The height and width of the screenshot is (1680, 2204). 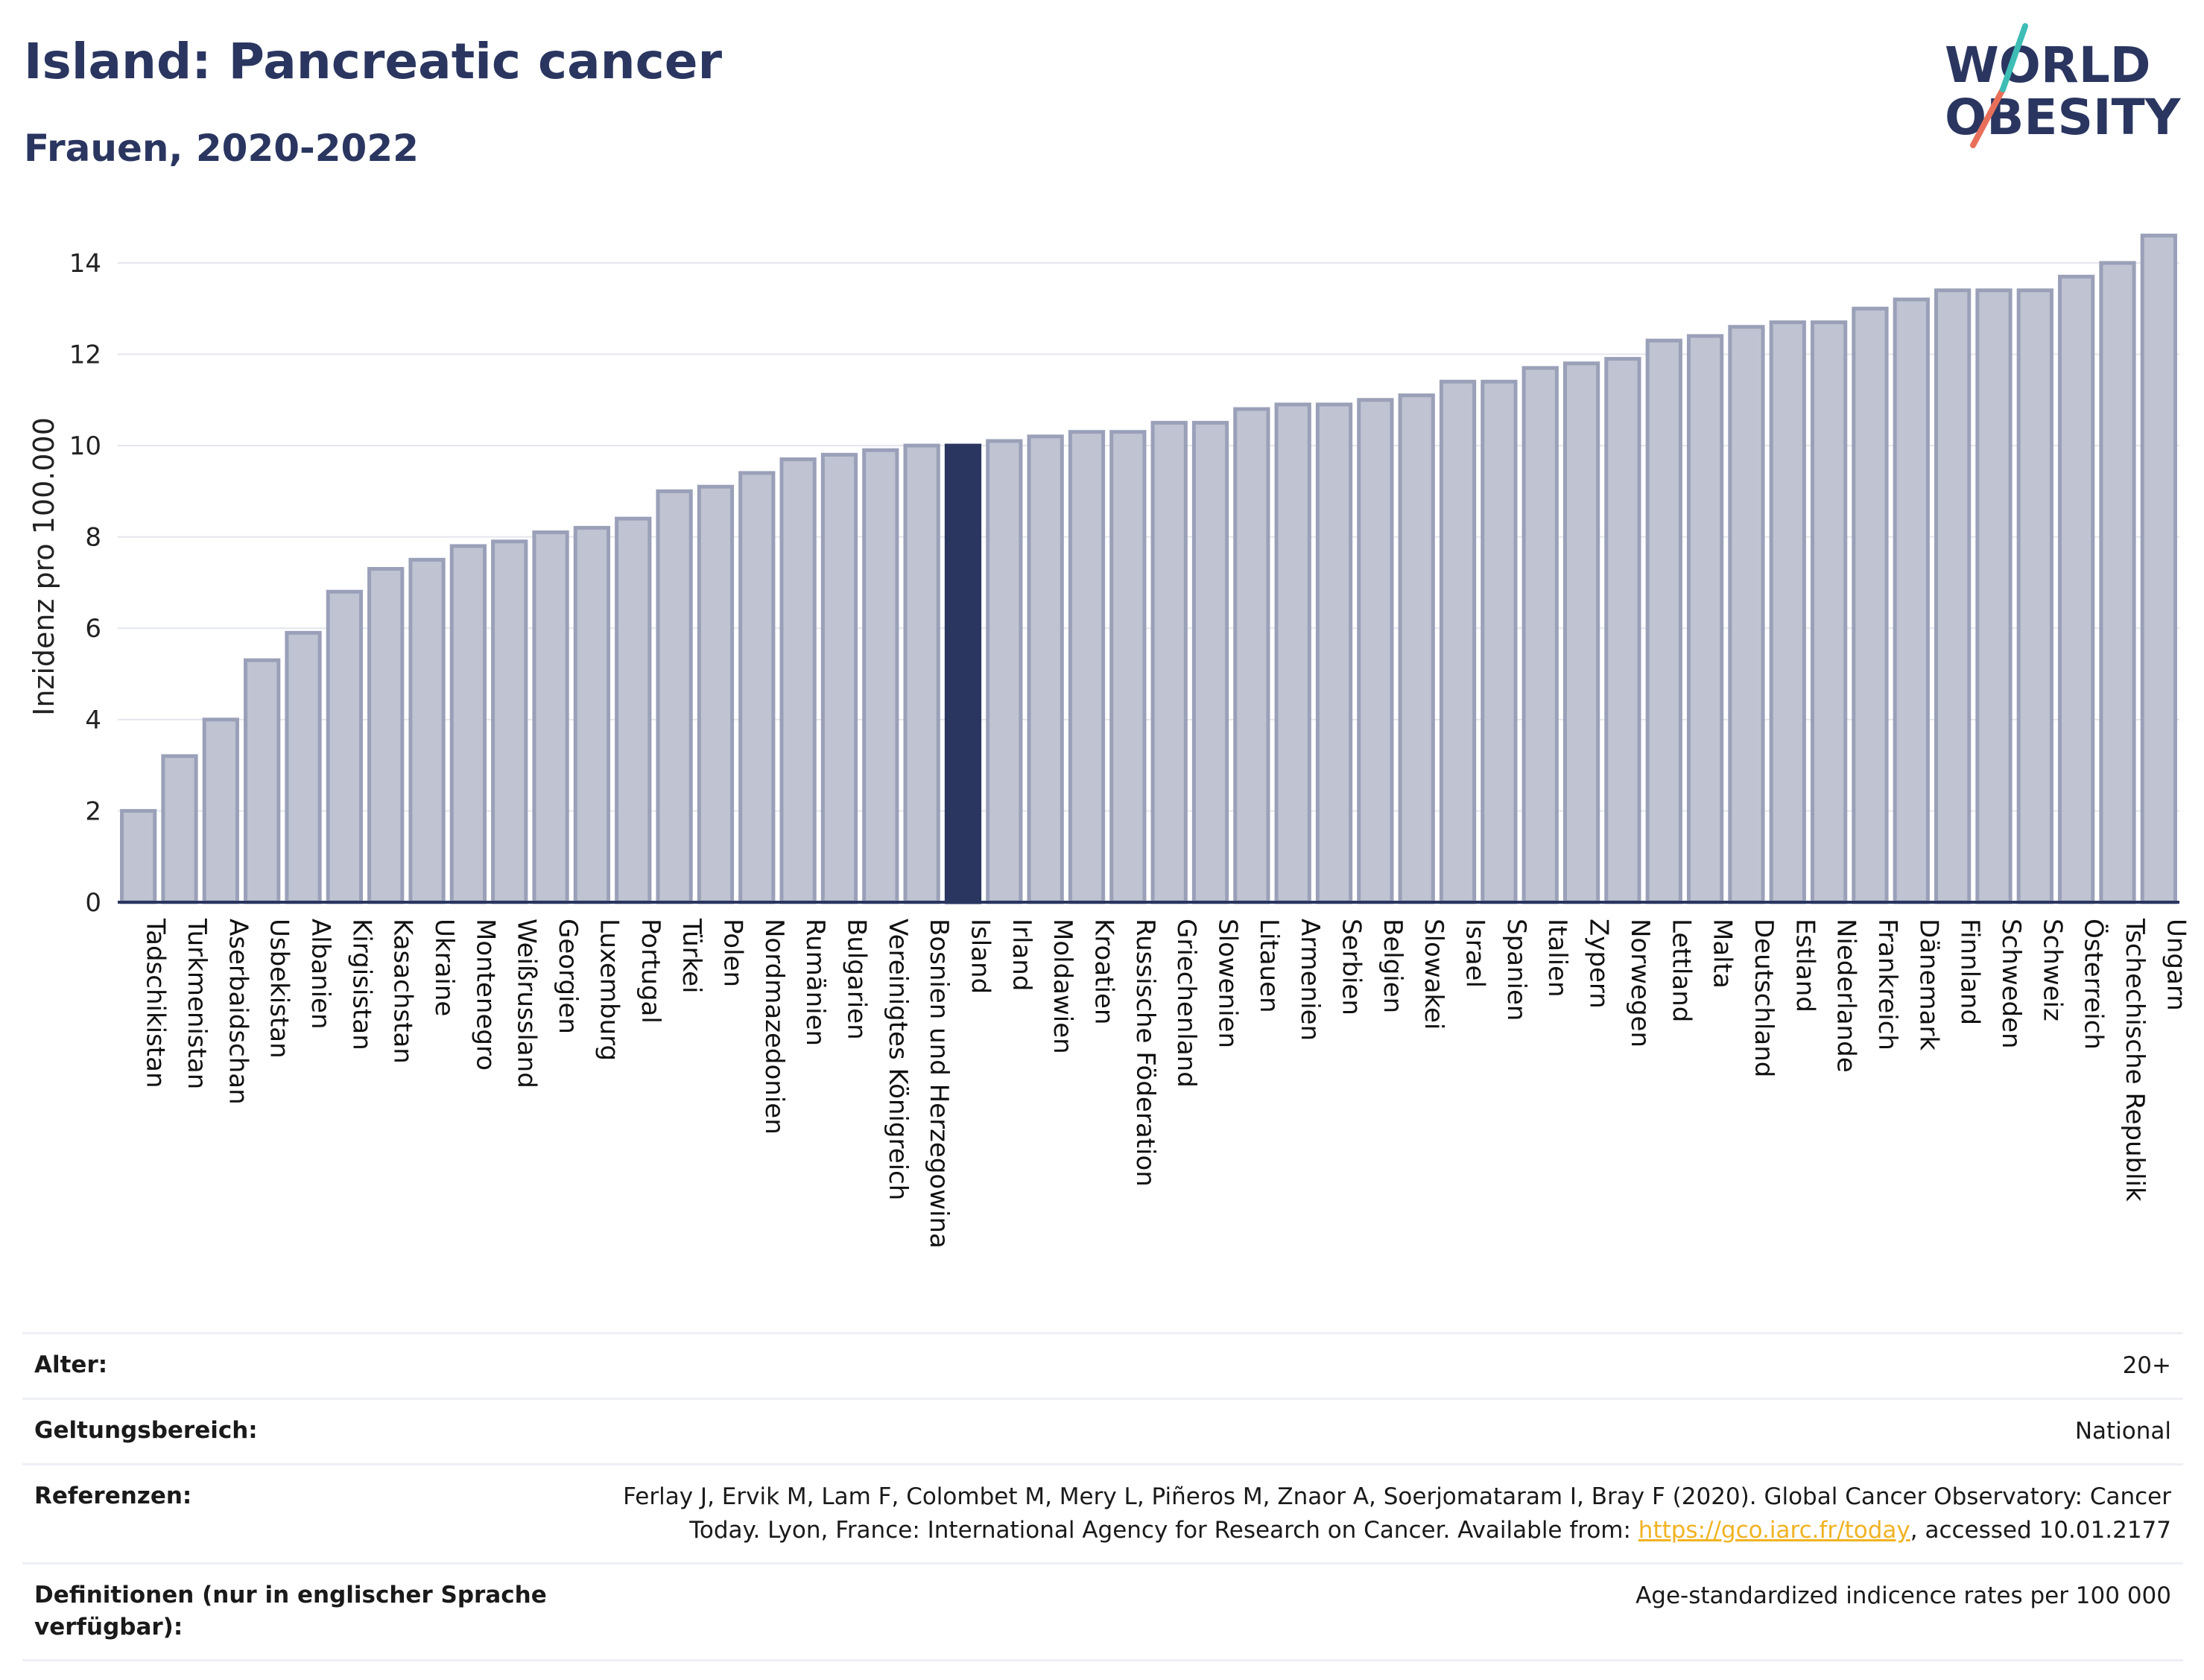 I want to click on x-tick-label: Polen, so click(x=732, y=953).